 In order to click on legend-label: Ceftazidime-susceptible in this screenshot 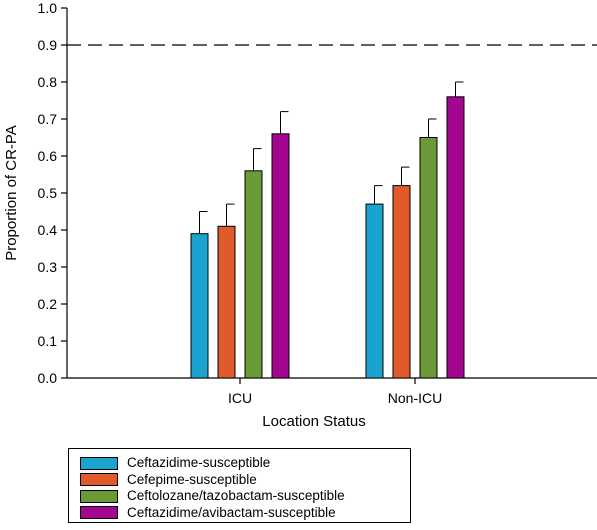, I will do `click(199, 462)`.